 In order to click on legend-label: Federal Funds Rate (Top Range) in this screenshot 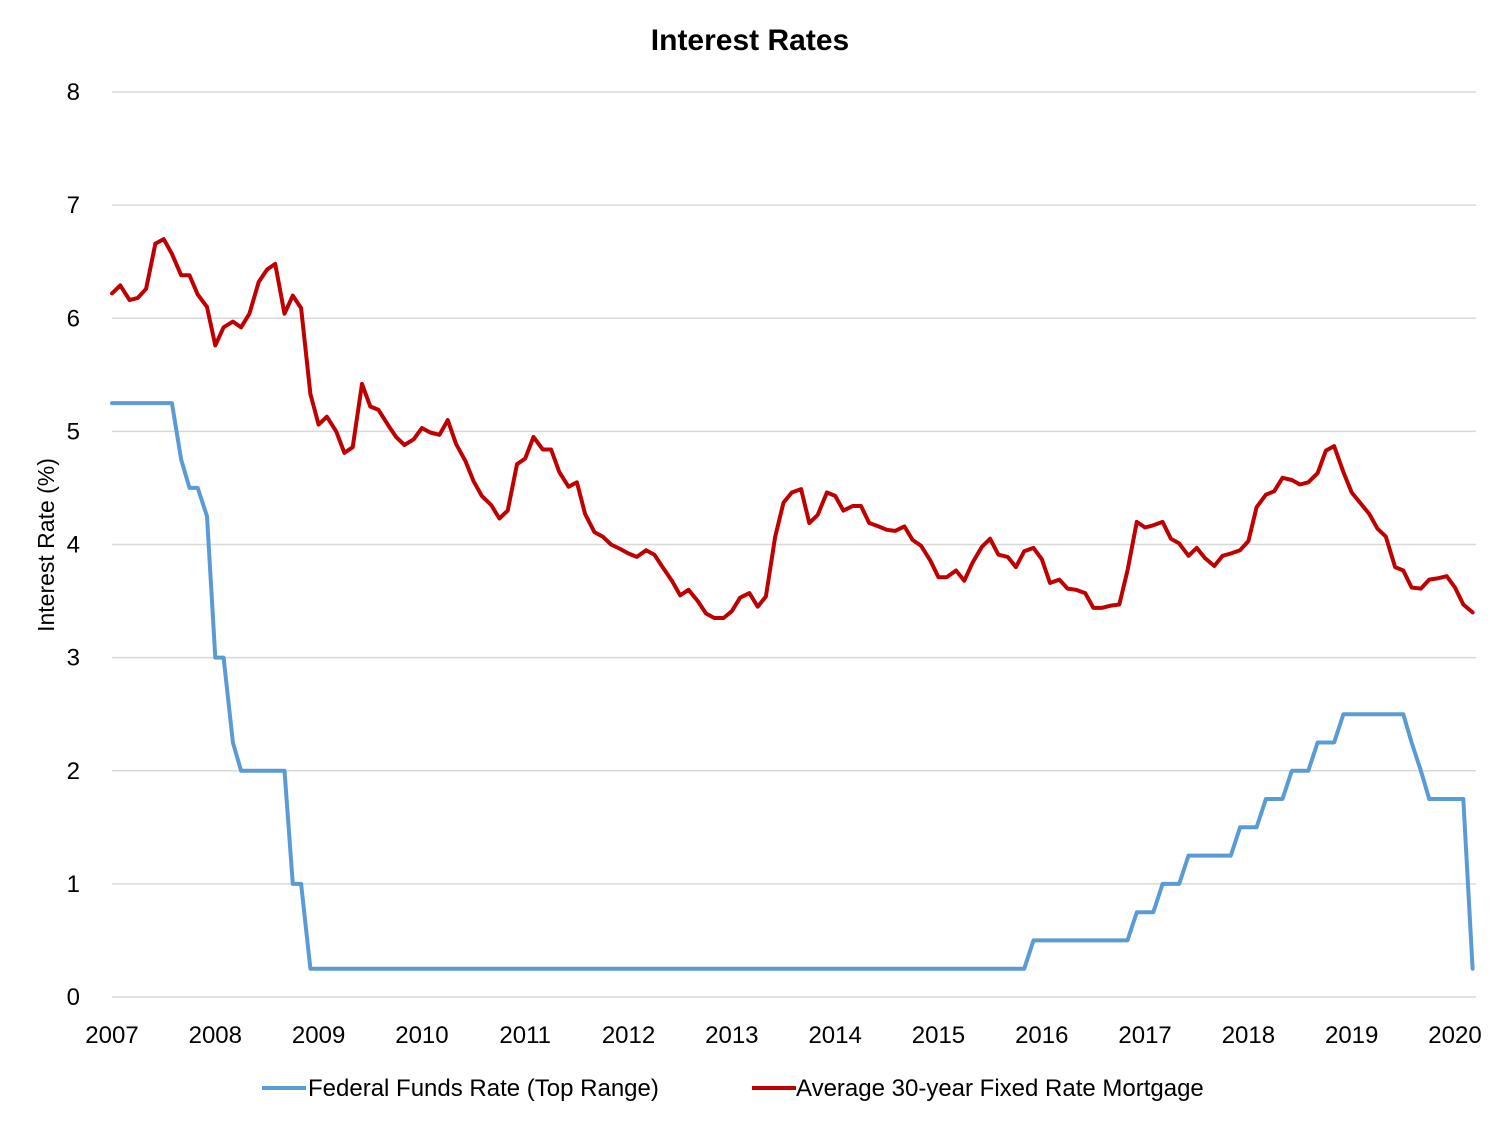, I will do `click(483, 1088)`.